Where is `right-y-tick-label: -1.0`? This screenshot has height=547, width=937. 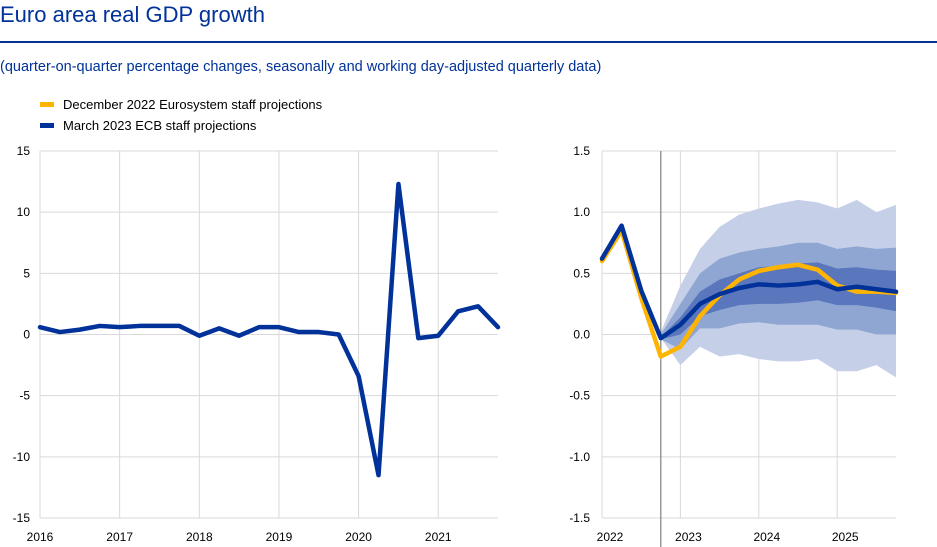 right-y-tick-label: -1.0 is located at coordinates (579, 457).